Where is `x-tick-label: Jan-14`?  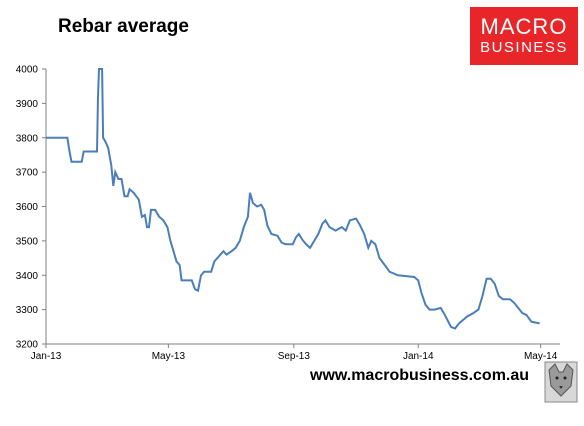
x-tick-label: Jan-14 is located at coordinates (418, 356).